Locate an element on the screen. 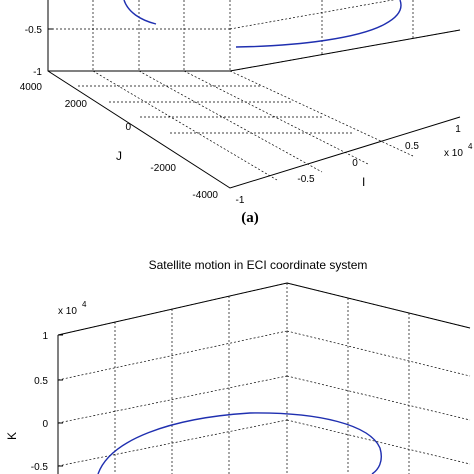 This screenshot has width=474, height=474. panel-a-y-tick: 4000 is located at coordinates (31, 87).